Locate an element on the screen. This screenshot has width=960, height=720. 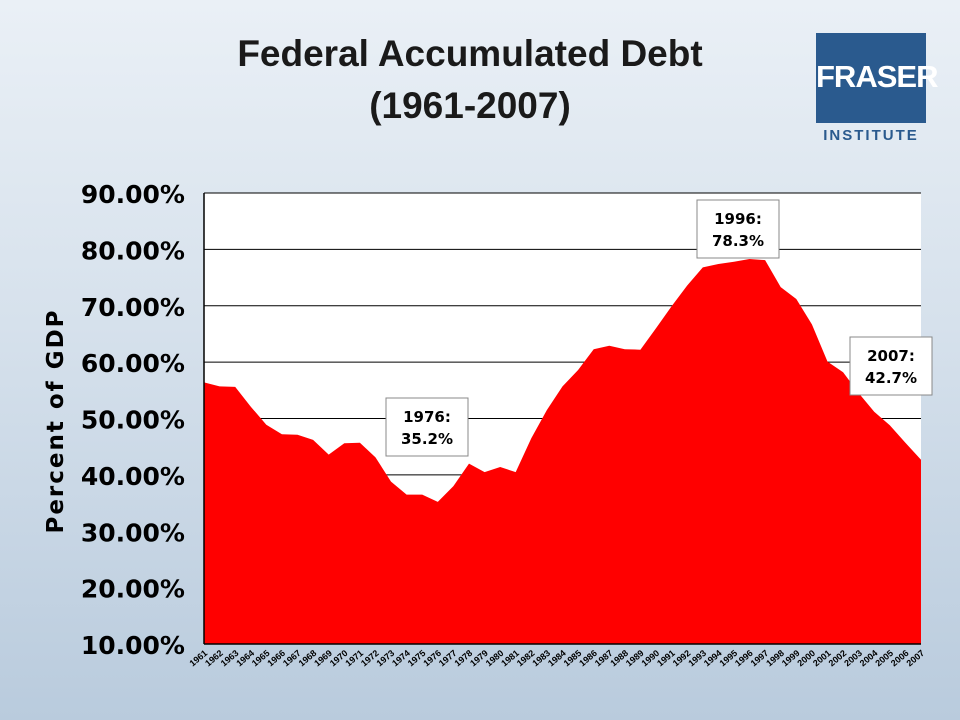
y-tick-label: 50.00% is located at coordinates (133, 420).